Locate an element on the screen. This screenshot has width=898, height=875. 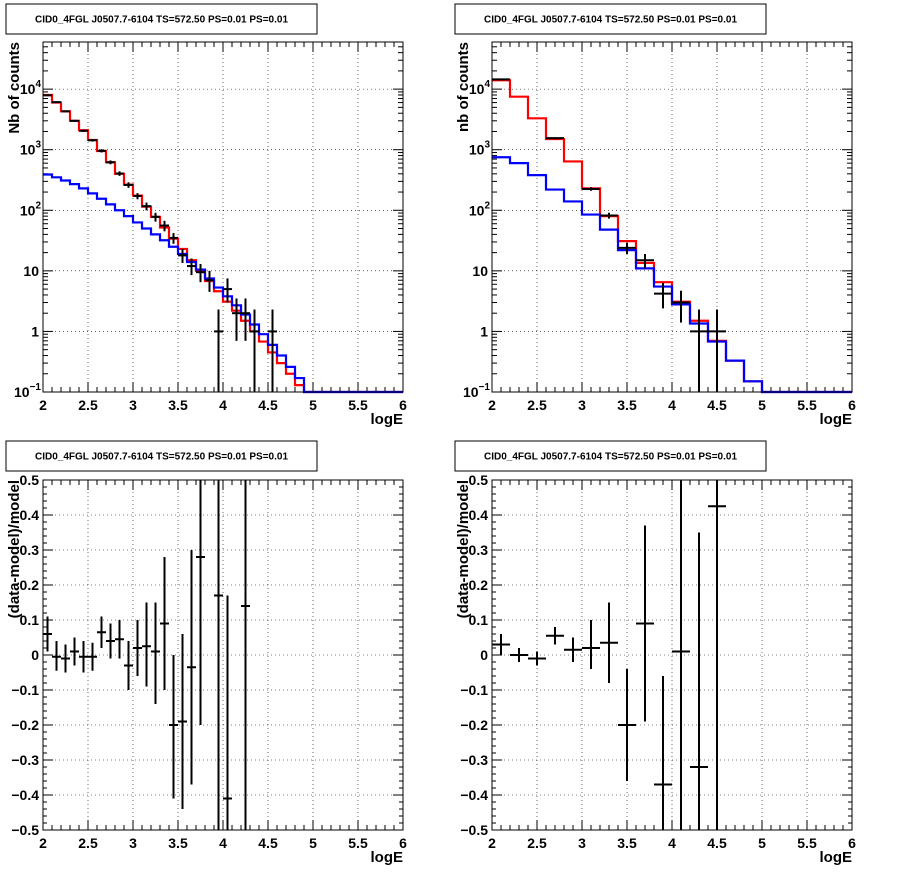
y-axis-label: Nb of counts is located at coordinates (14, 88).